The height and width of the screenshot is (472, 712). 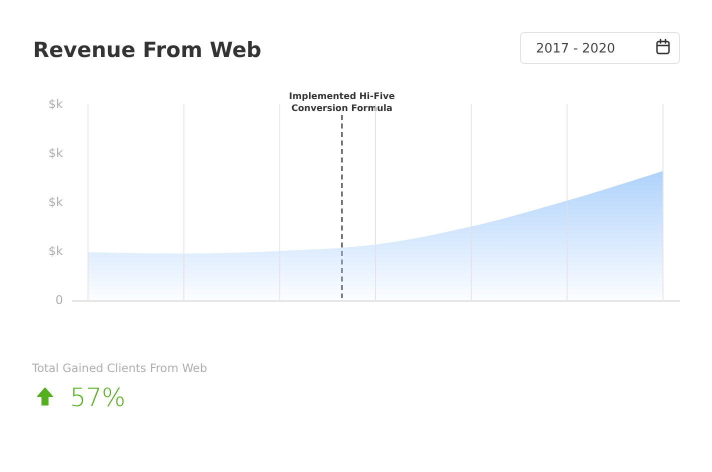 What do you see at coordinates (147, 50) in the screenshot?
I see `chart-title: Revenue From Web` at bounding box center [147, 50].